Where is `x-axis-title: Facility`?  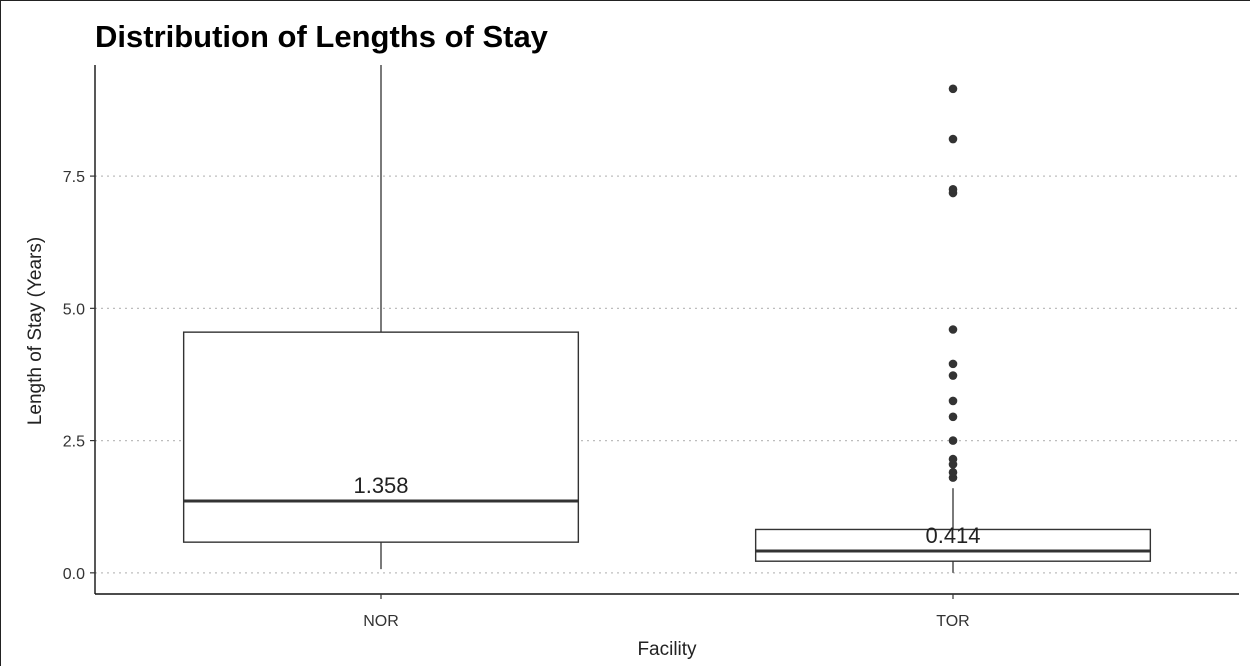
x-axis-title: Facility is located at coordinates (667, 649).